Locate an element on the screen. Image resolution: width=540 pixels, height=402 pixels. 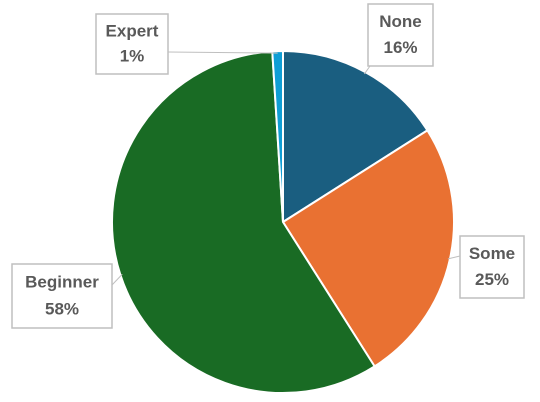
value-label: 1% is located at coordinates (132, 56).